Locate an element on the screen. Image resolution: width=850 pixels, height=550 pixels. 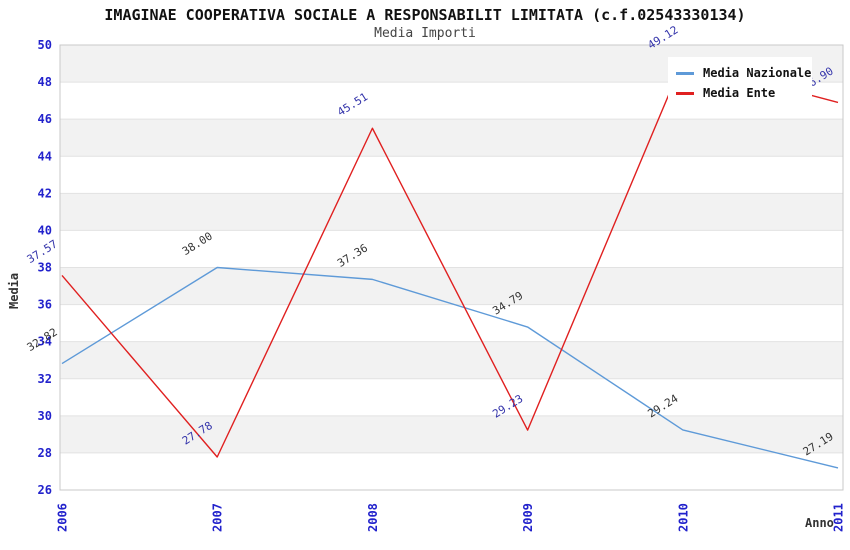
legend-entry-media-nazionale: Media Nazionale is located at coordinates (744, 73).